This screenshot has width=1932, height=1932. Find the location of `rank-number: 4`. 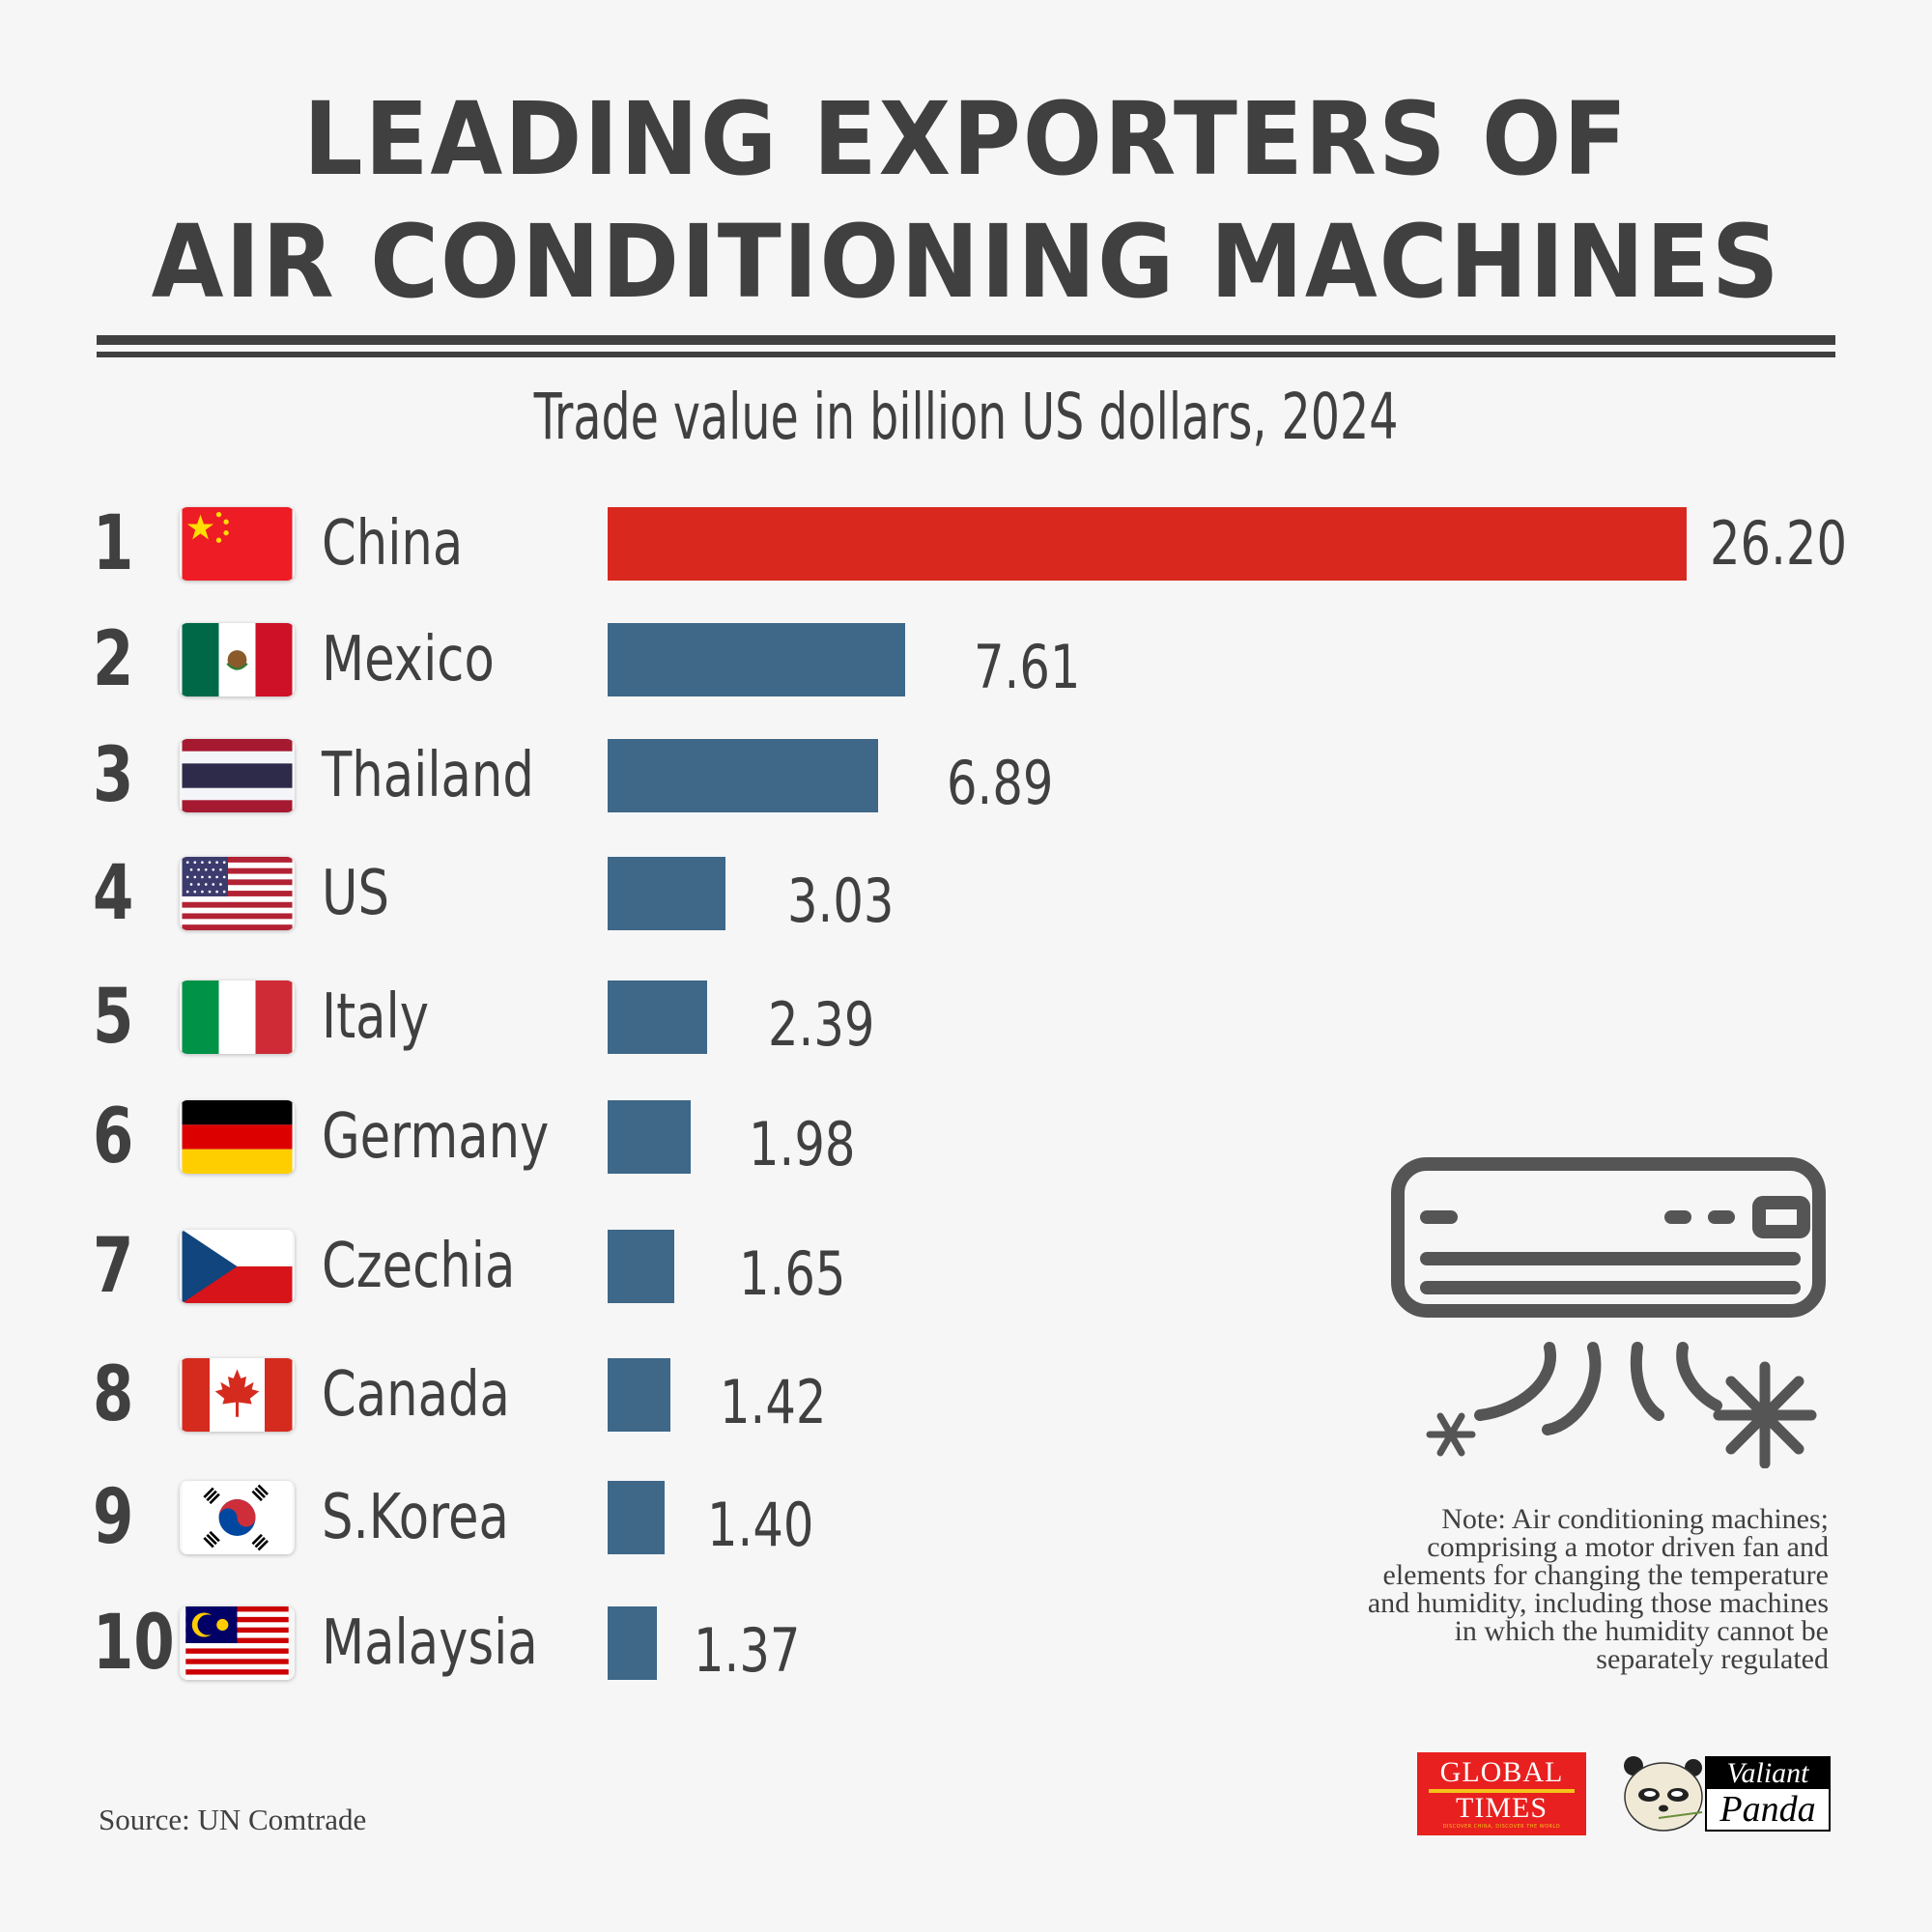

rank-number: 4 is located at coordinates (113, 893).